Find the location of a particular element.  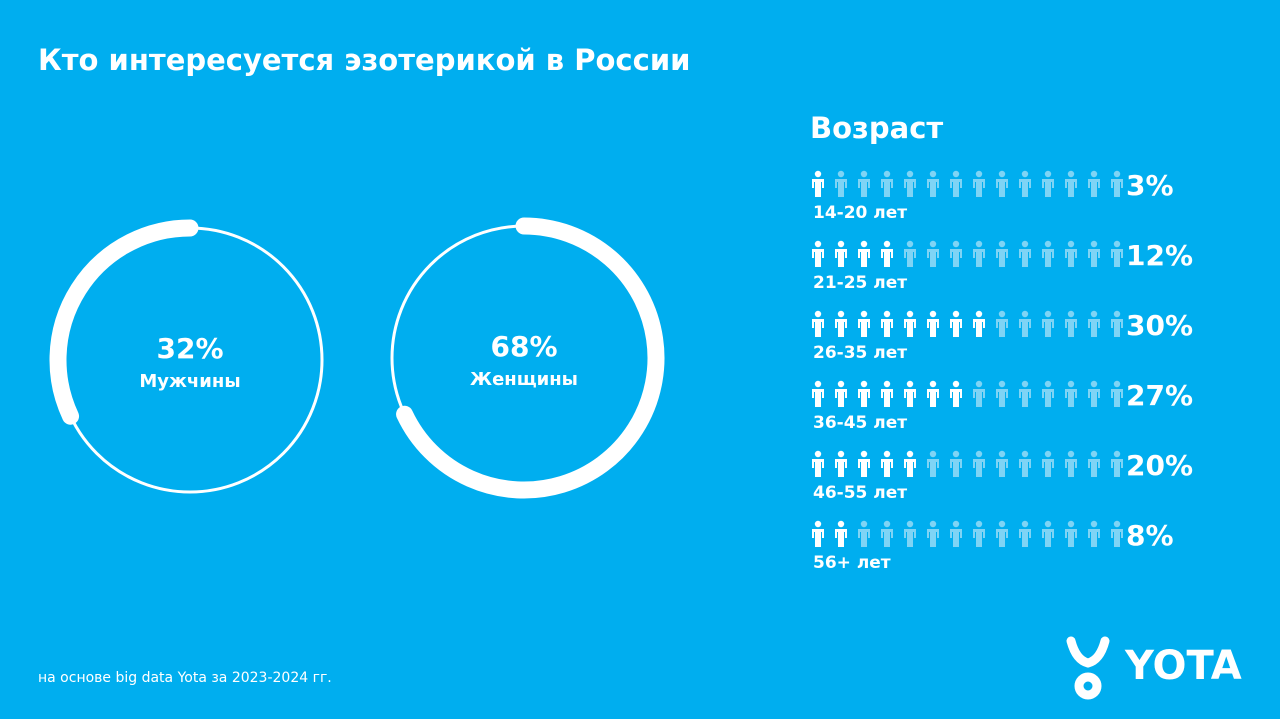

page-title: Кто интересуется эзотерикой в России is located at coordinates (364, 60).